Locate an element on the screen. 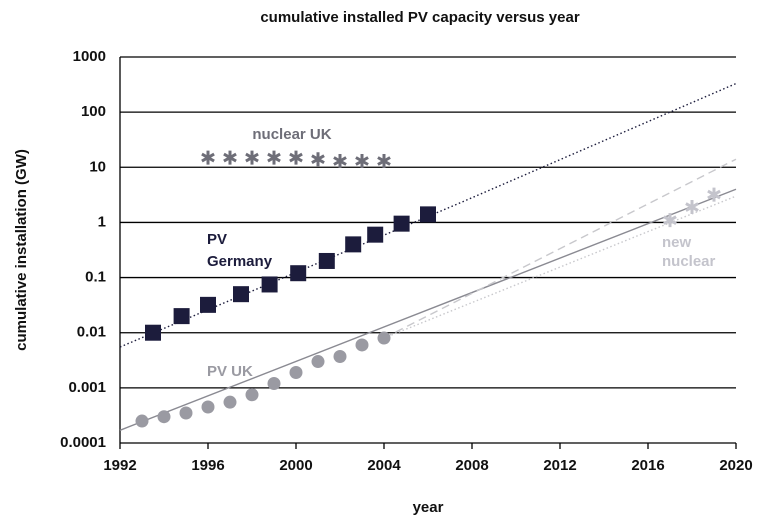 This screenshot has width=761, height=518. y-tick-label: 1 is located at coordinates (102, 221).